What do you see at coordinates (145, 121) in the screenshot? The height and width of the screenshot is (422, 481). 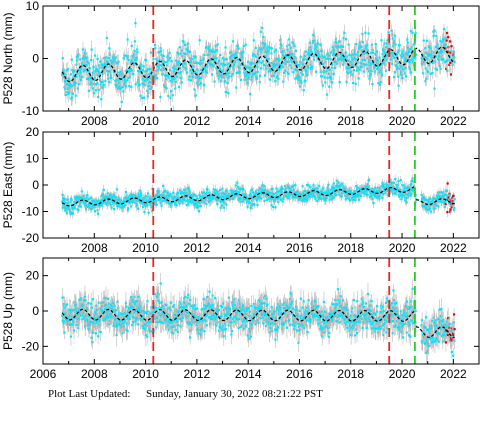 I see `x-tick-label: 2010` at bounding box center [145, 121].